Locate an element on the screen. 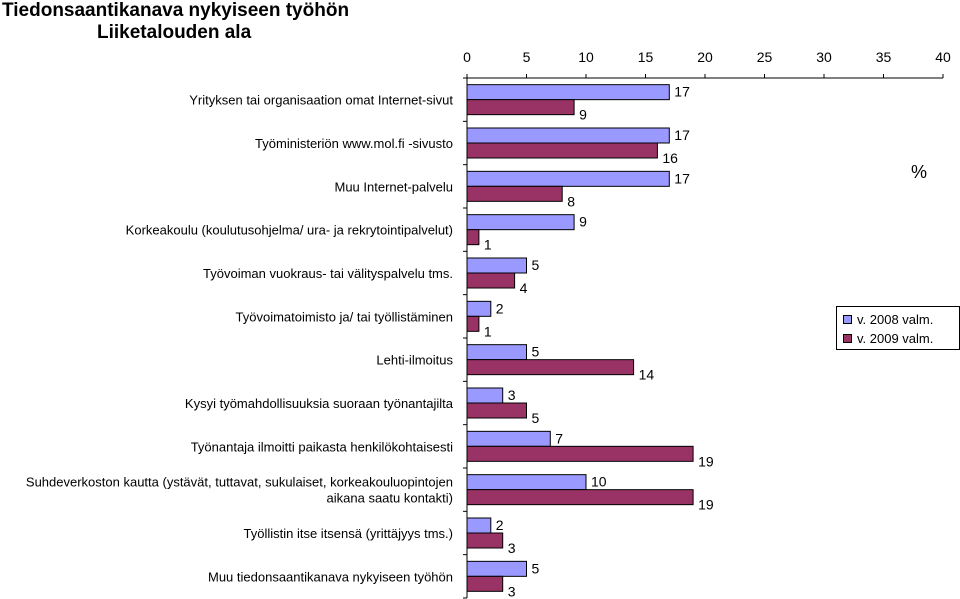  x-tick-label: 40 is located at coordinates (943, 57).